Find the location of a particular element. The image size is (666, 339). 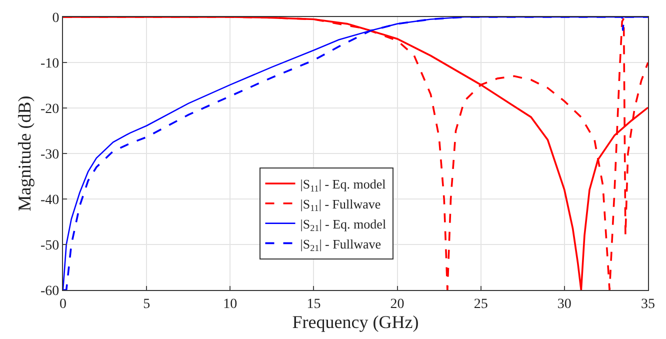

y-tick-label: -10 is located at coordinates (50, 64).